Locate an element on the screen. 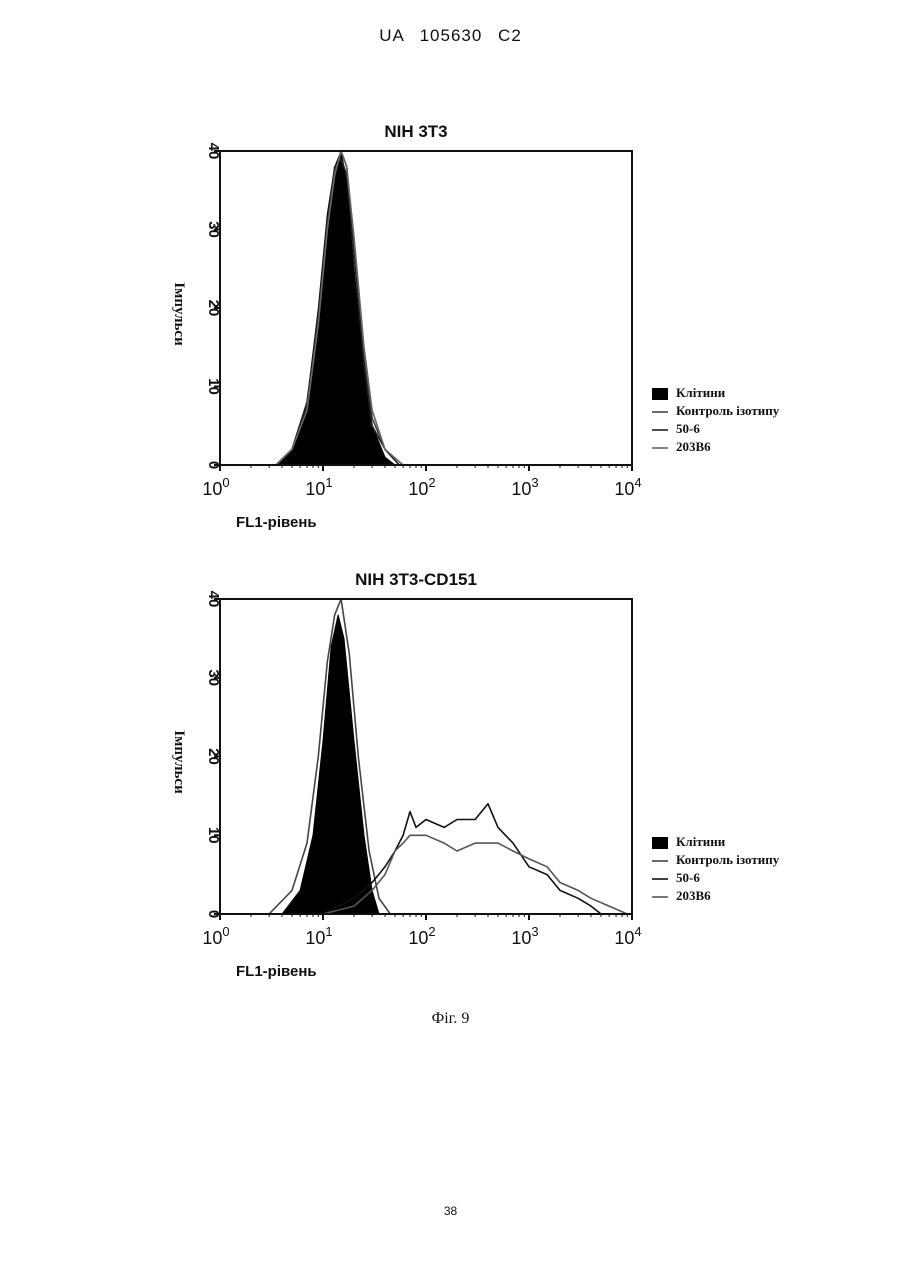 This screenshot has width=901, height=1273. document-header: UA 105630 C2 is located at coordinates (450, 36).